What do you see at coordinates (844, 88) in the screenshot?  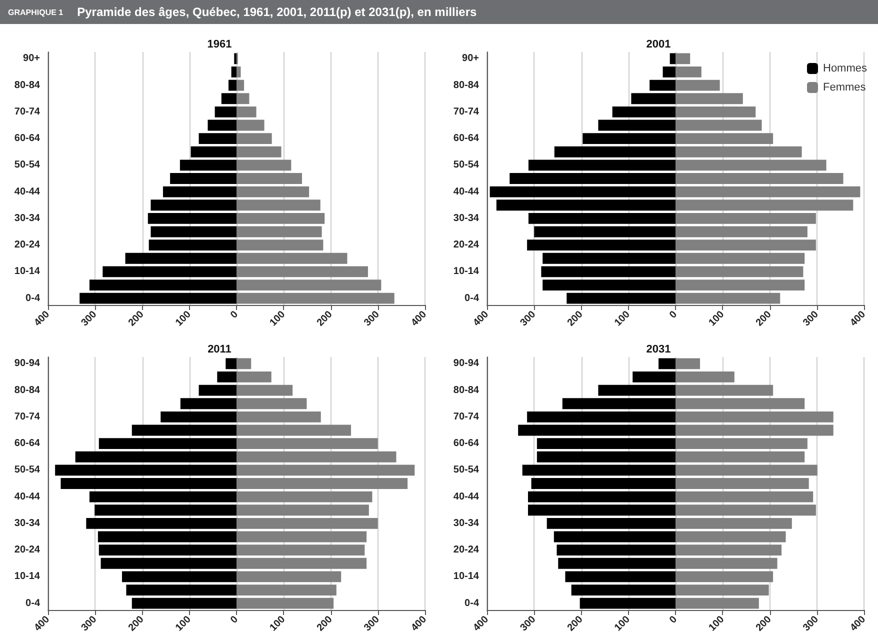 I see `legend-label: Femmes` at bounding box center [844, 88].